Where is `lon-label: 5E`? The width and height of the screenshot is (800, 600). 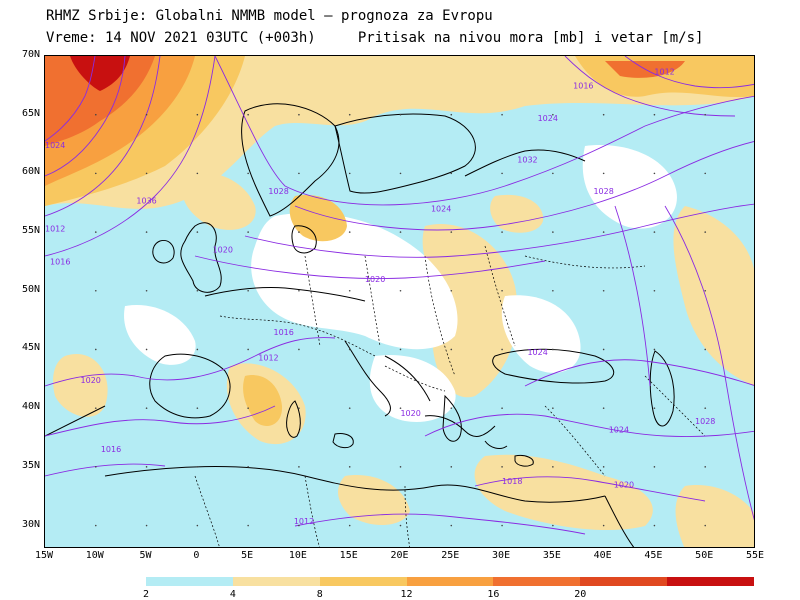 lon-label: 5E is located at coordinates (247, 555).